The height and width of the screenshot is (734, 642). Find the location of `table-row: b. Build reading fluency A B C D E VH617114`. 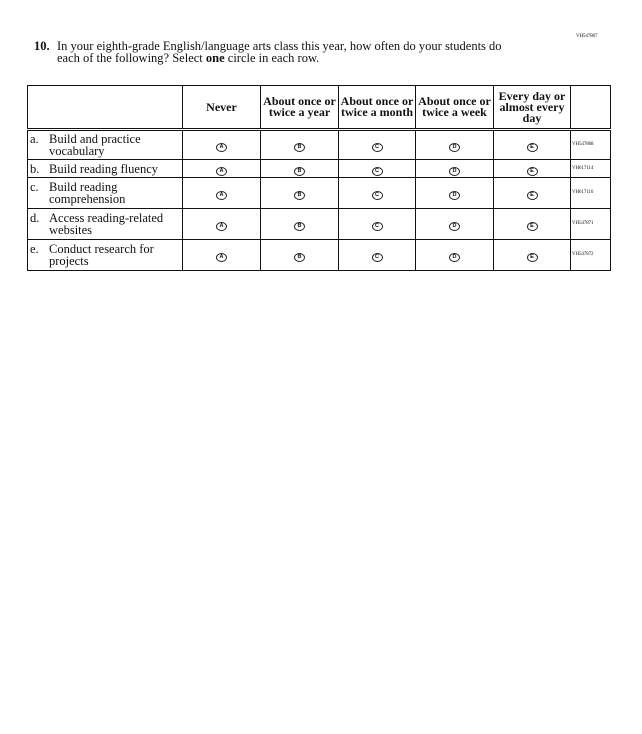

table-row: b. Build reading fluency A B C D E VH617114 is located at coordinates (319, 168).